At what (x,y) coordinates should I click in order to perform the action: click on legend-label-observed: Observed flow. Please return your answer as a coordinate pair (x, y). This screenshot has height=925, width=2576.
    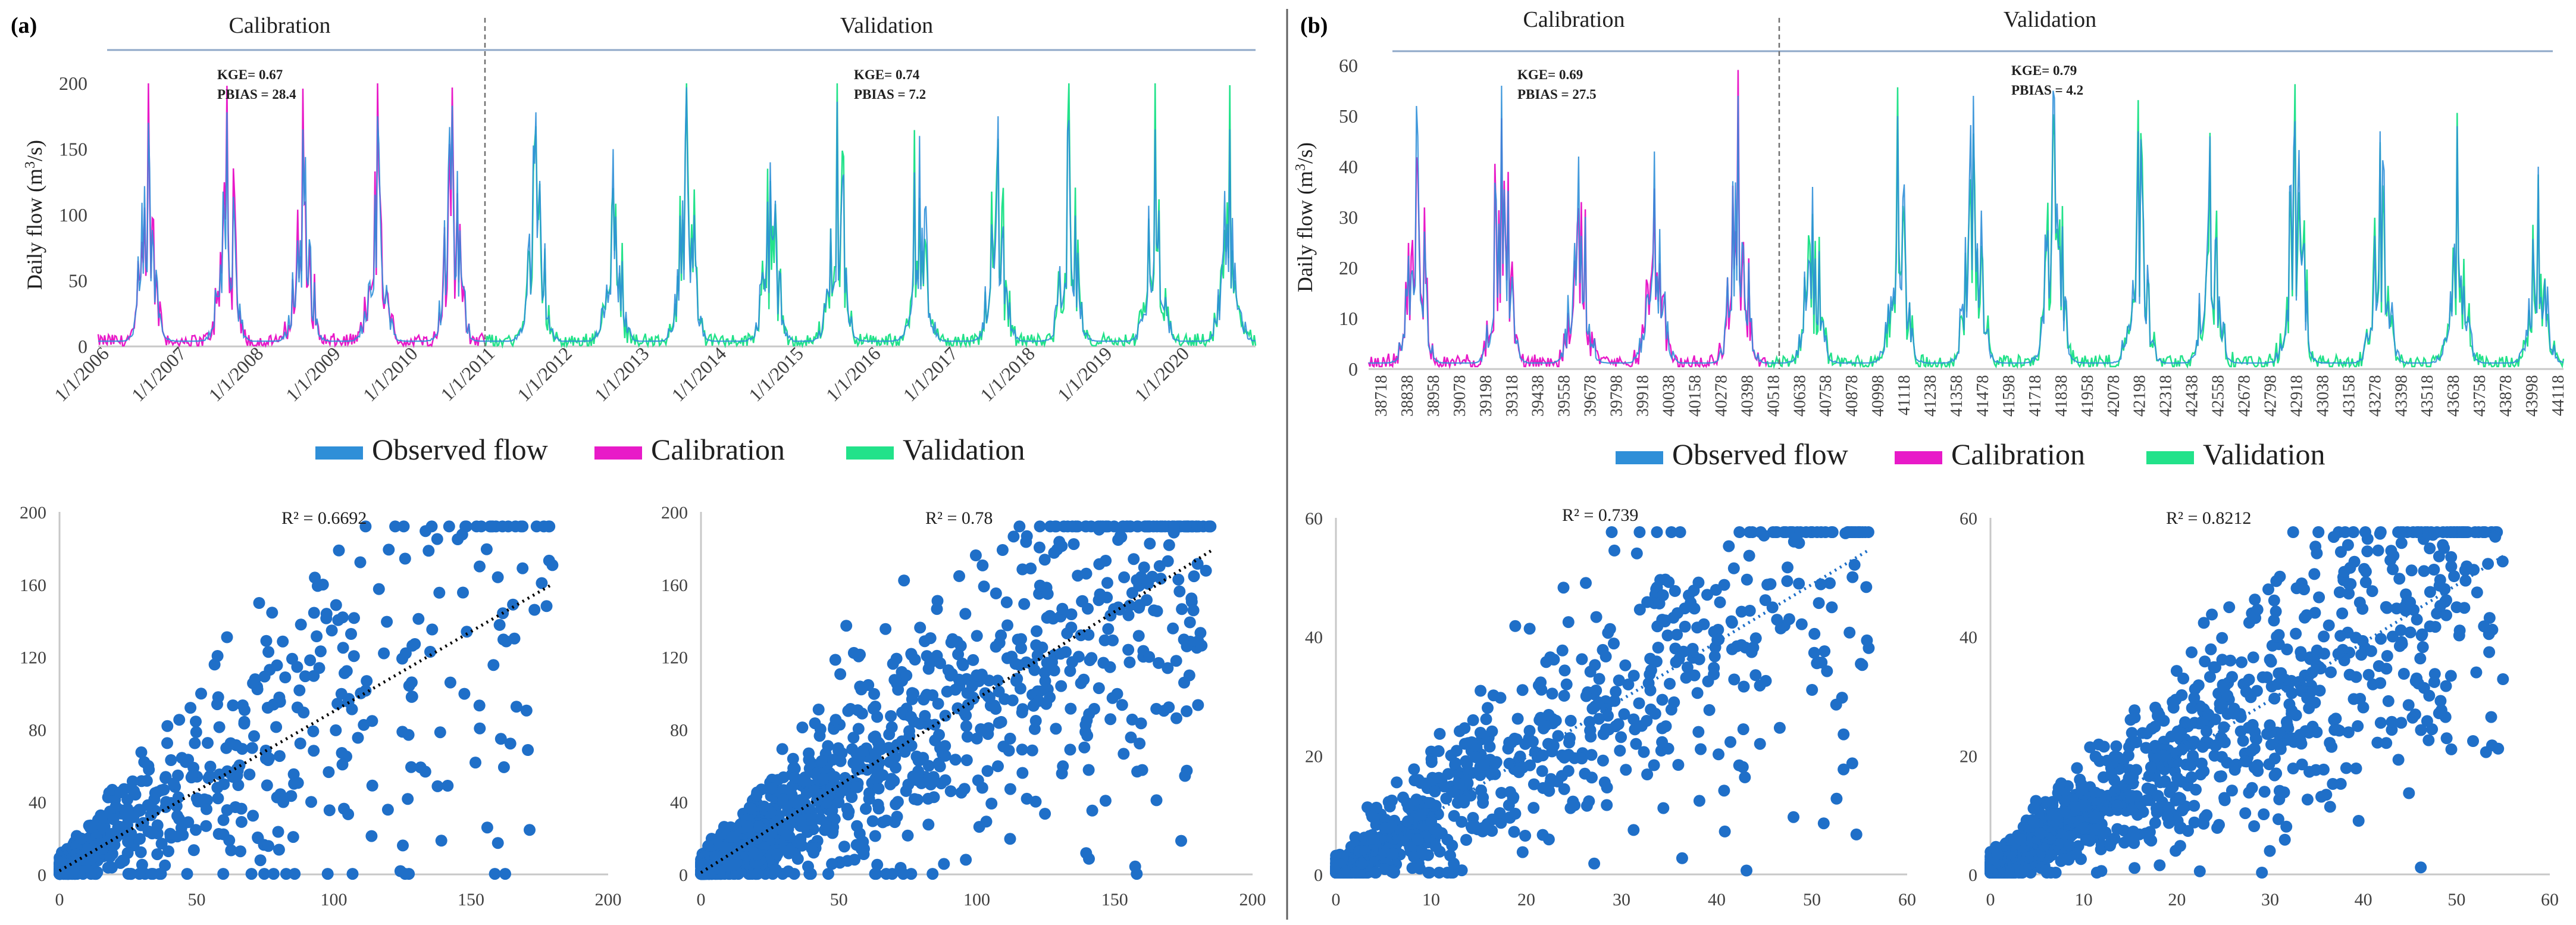
    Looking at the image, I should click on (1760, 454).